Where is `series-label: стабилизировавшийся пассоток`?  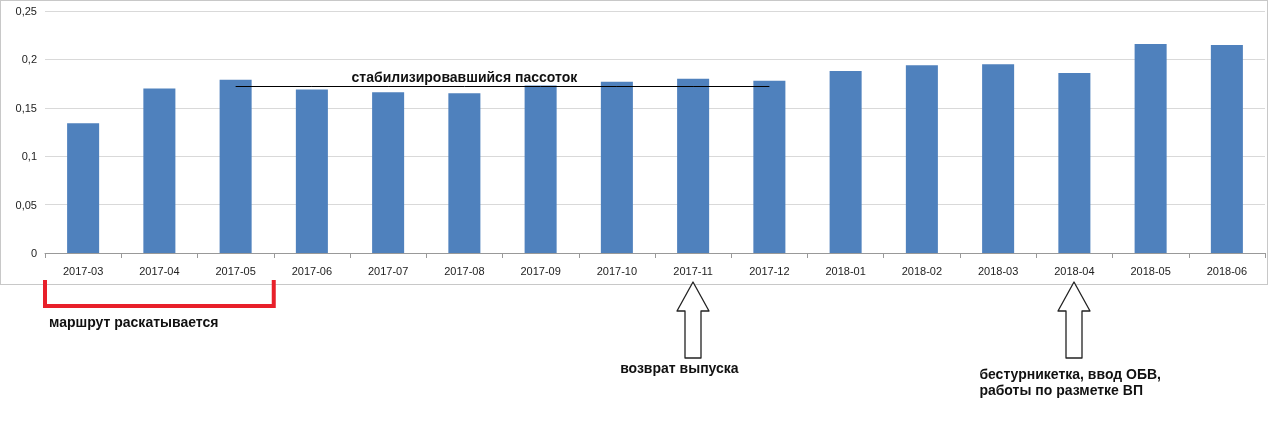 series-label: стабилизировавшийся пассоток is located at coordinates (465, 76).